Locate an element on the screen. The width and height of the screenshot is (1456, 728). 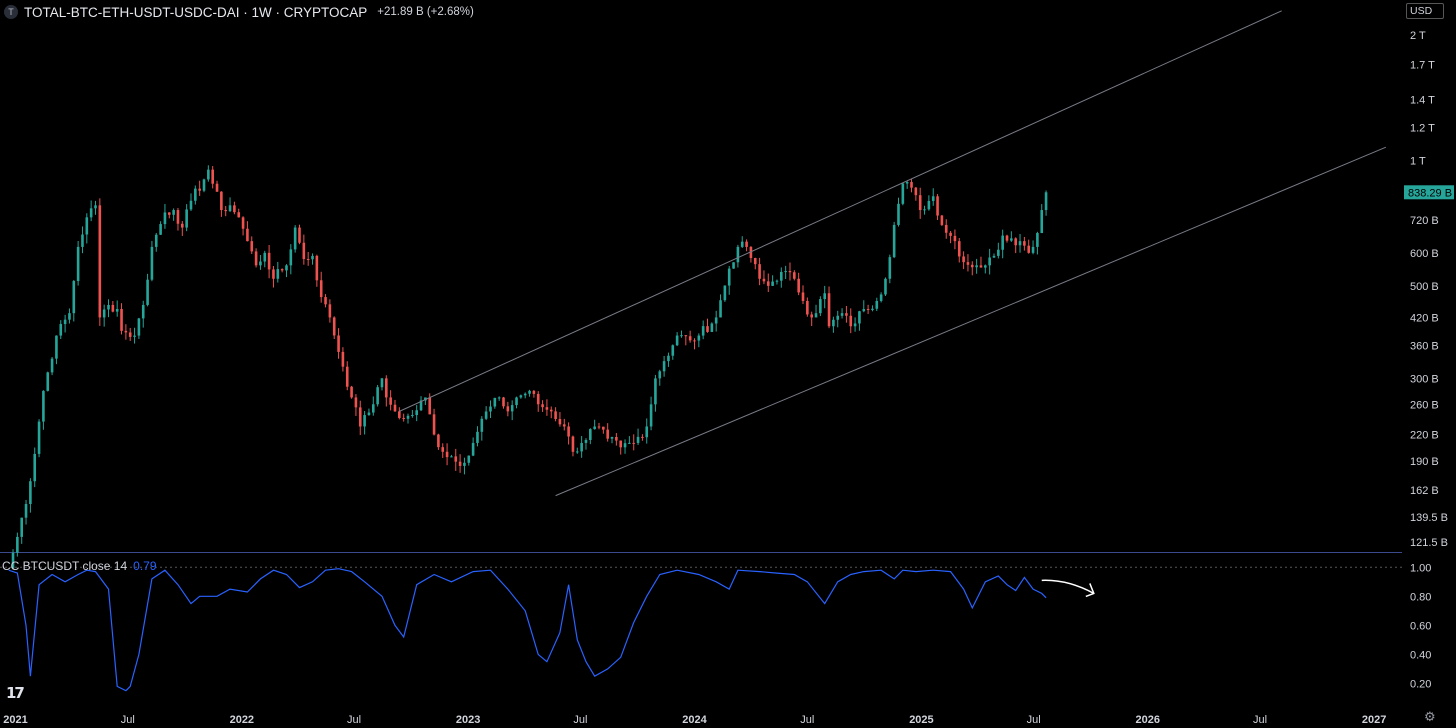
price-tick-label: 190 B is located at coordinates (1424, 462).